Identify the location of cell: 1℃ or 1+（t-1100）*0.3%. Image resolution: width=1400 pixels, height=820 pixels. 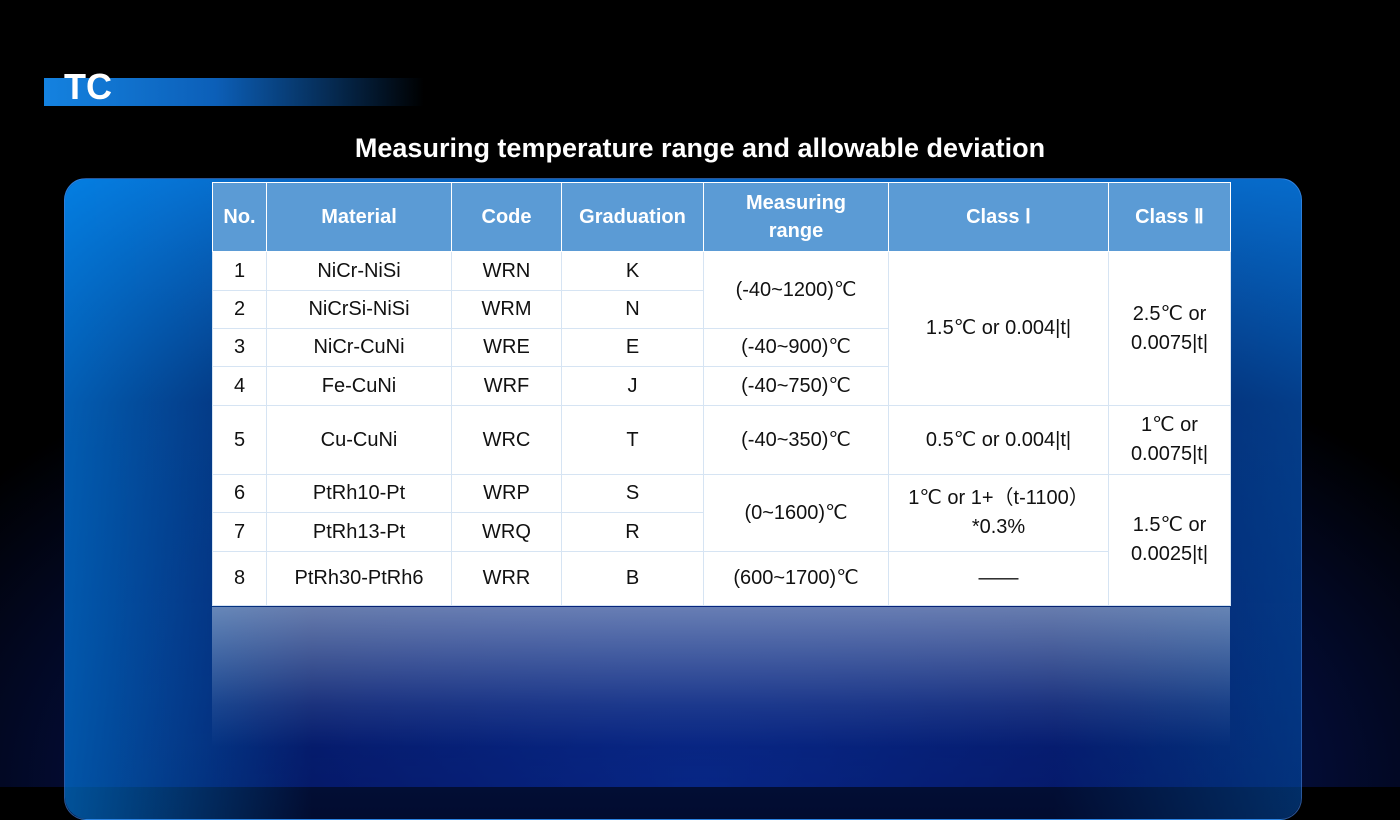
(998, 513).